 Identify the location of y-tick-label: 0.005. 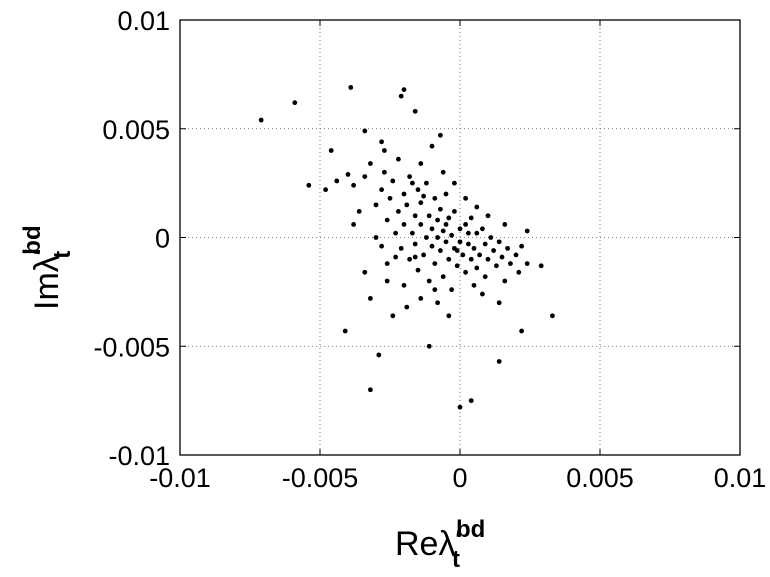
(136, 130).